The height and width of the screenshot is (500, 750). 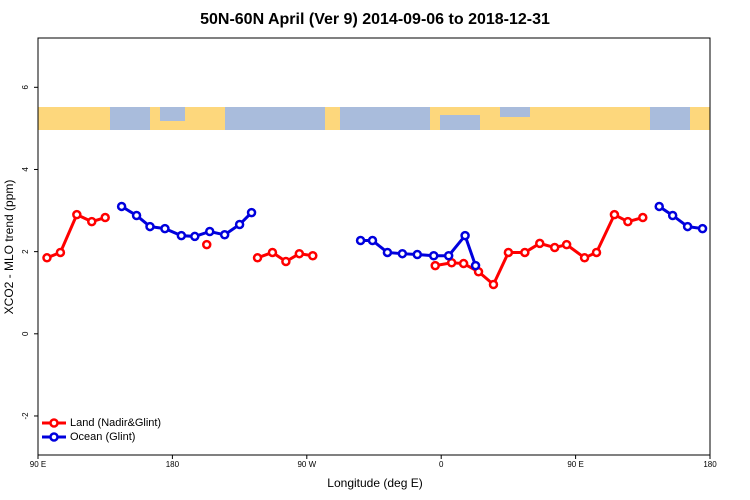 What do you see at coordinates (25, 87) in the screenshot?
I see `y-tick-label: 6` at bounding box center [25, 87].